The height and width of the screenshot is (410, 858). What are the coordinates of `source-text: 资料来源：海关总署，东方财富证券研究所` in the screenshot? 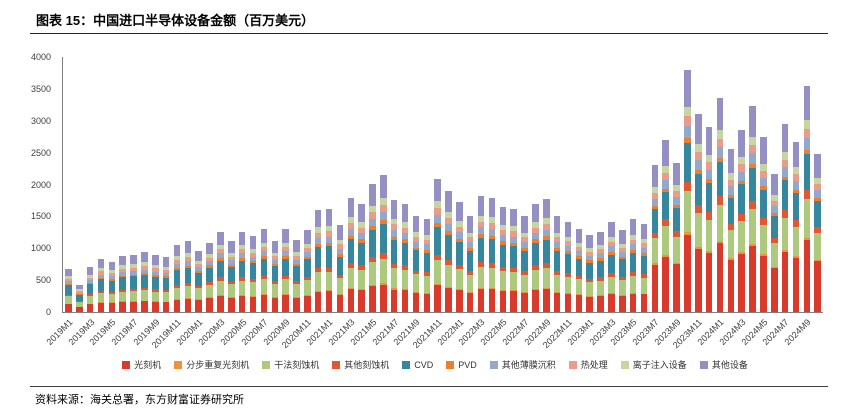 It's located at (139, 400).